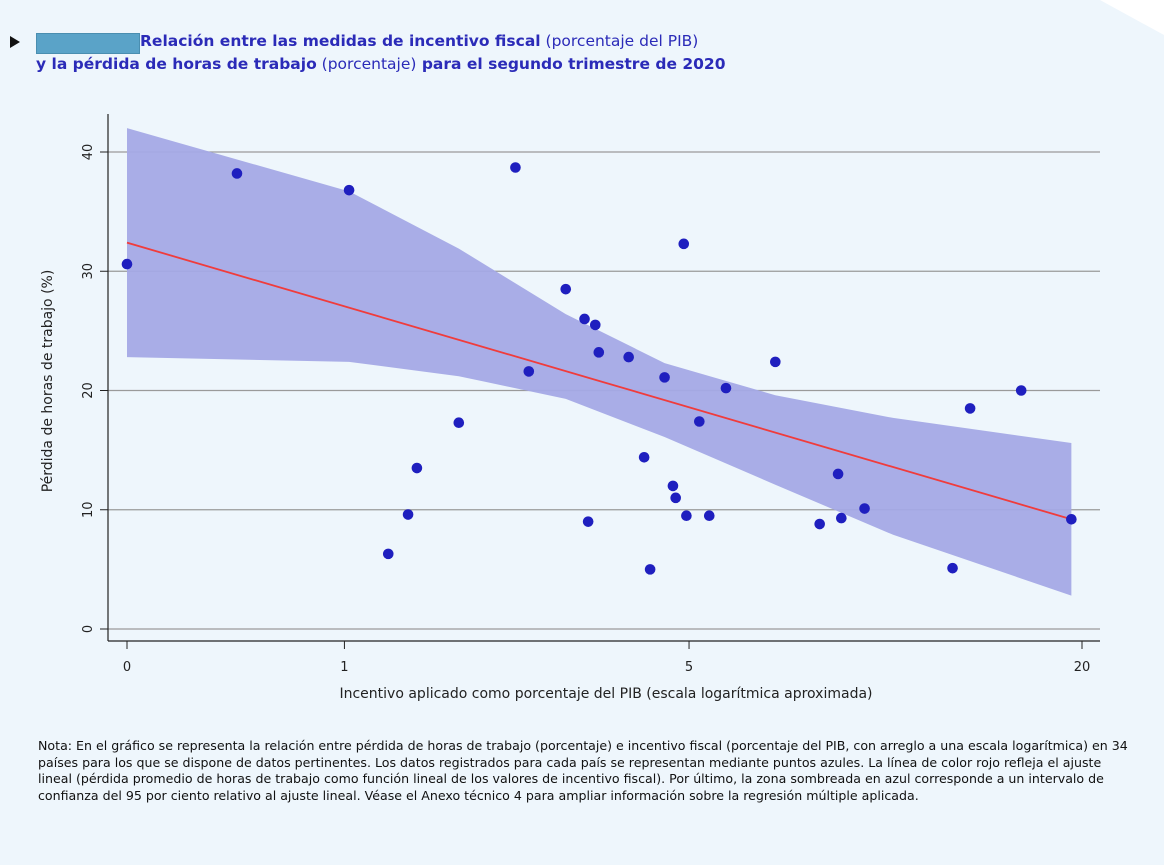  What do you see at coordinates (88, 43) in the screenshot?
I see `figure-label-tag` at bounding box center [88, 43].